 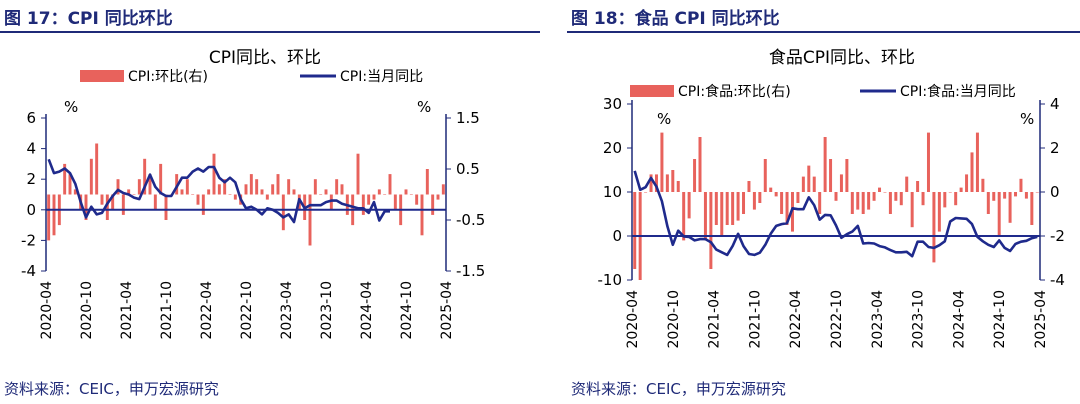 I want to click on right-tick-label: -2, so click(x=1057, y=236).